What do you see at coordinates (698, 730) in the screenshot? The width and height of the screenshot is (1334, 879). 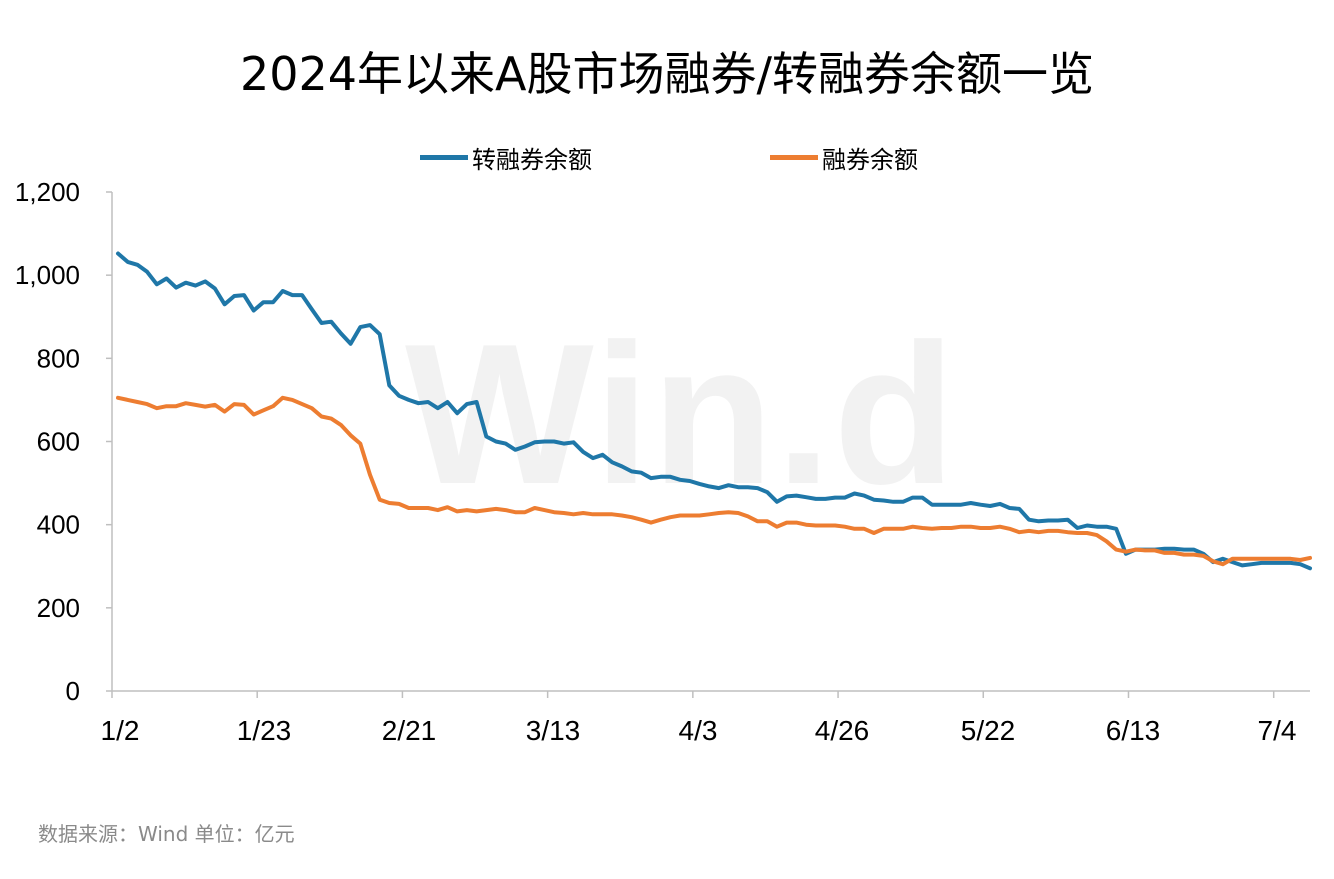 I see `x-tick-label: 4/3` at bounding box center [698, 730].